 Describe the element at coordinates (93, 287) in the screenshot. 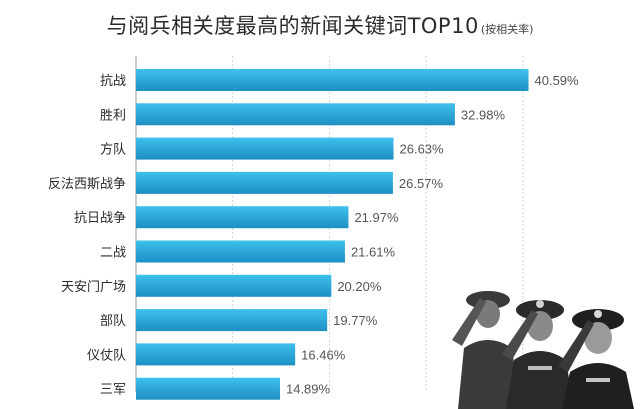

I see `category-label: 天安门广场` at that location.